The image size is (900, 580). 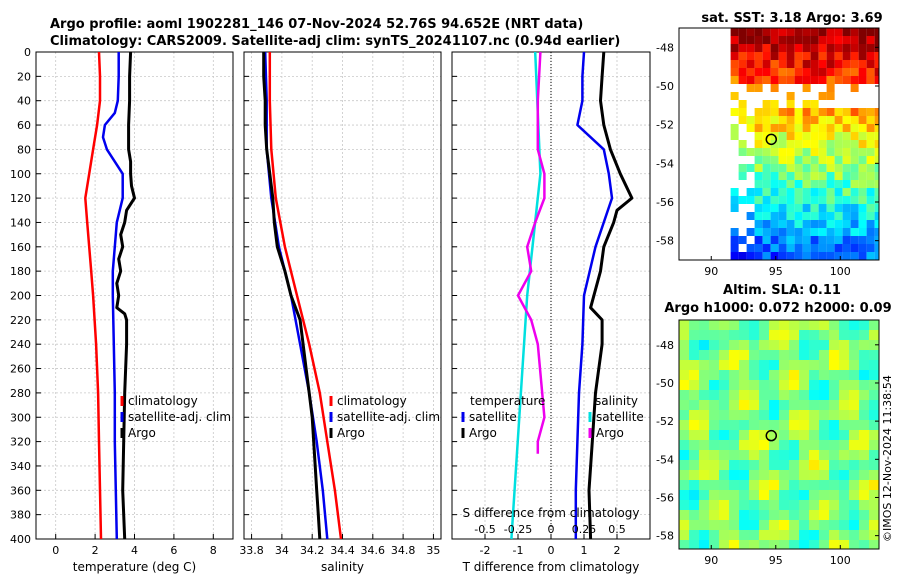 I want to click on y-tick-label: 340, so click(x=20, y=466).